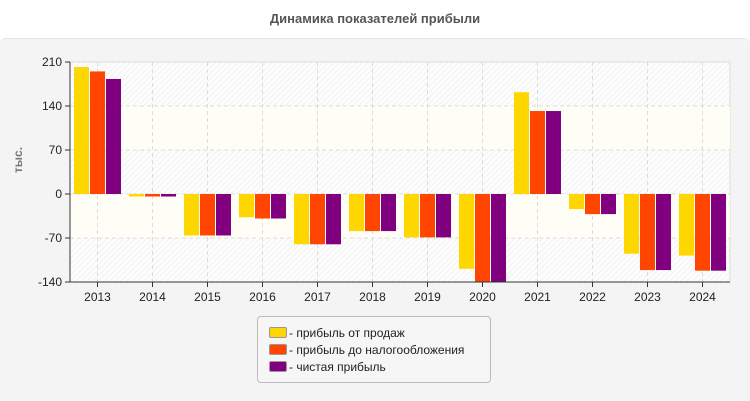  Describe the element at coordinates (152, 297) in the screenshot. I see `x-tick-label: 2014` at that location.